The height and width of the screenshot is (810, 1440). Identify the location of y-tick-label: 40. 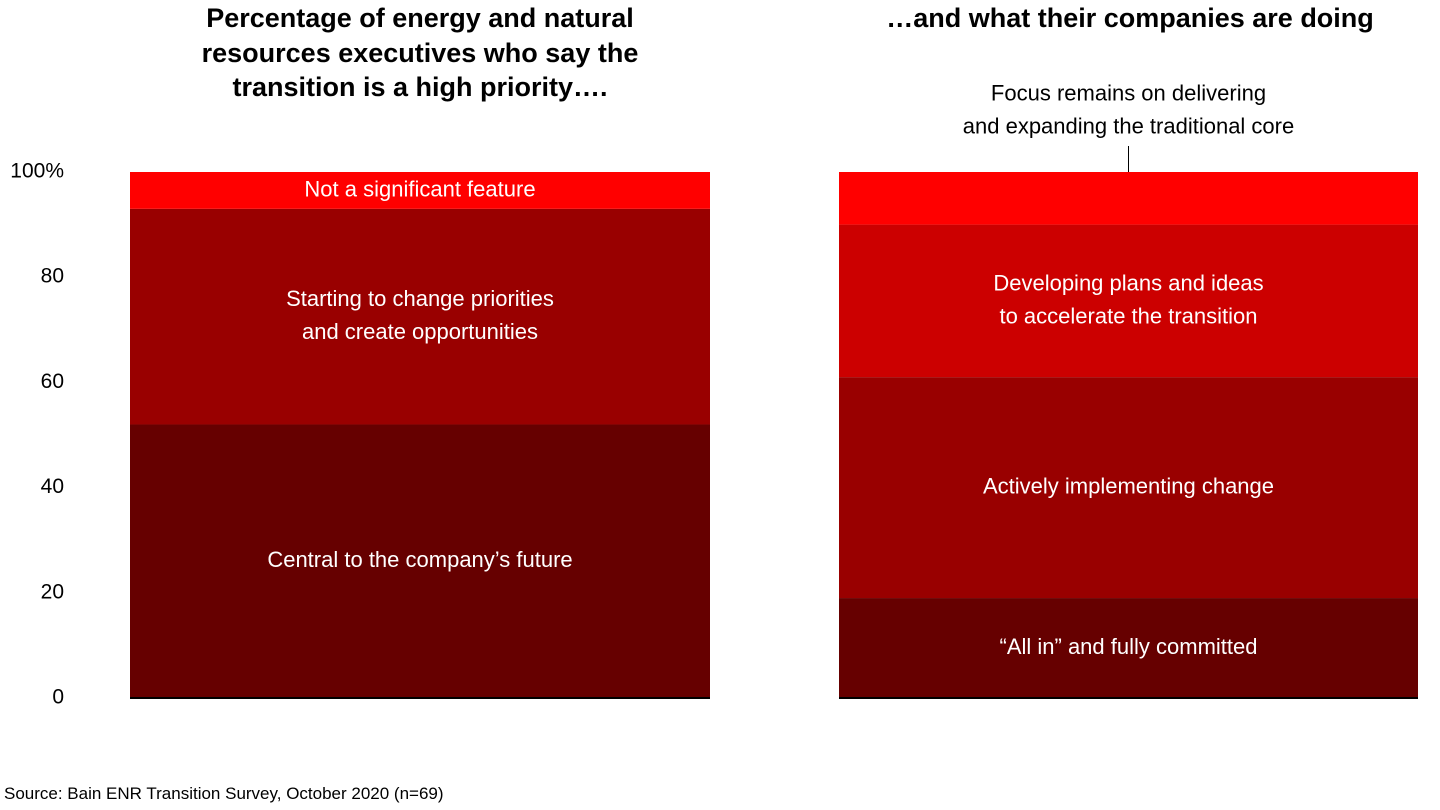
(52, 486).